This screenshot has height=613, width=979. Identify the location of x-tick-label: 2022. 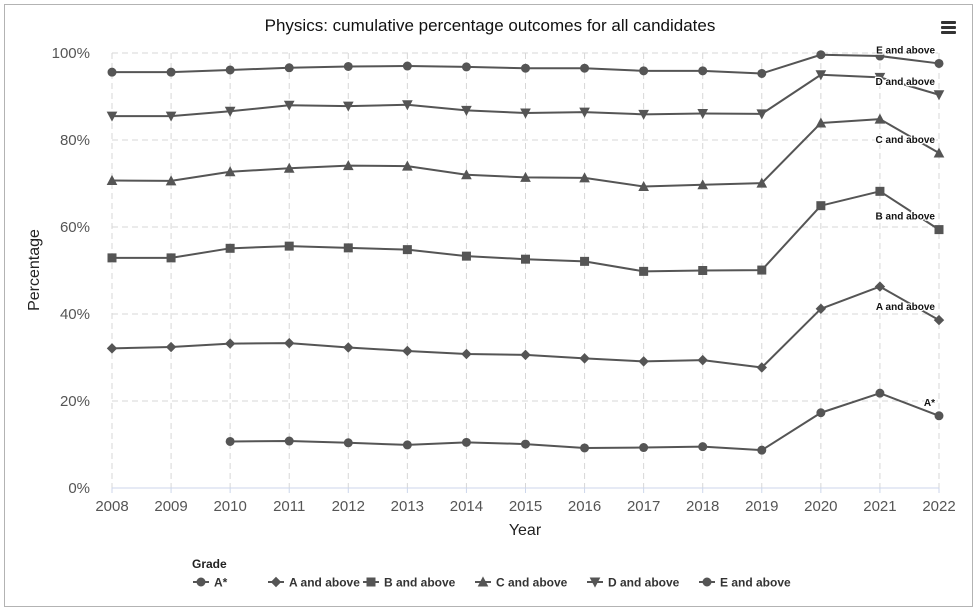
(938, 506).